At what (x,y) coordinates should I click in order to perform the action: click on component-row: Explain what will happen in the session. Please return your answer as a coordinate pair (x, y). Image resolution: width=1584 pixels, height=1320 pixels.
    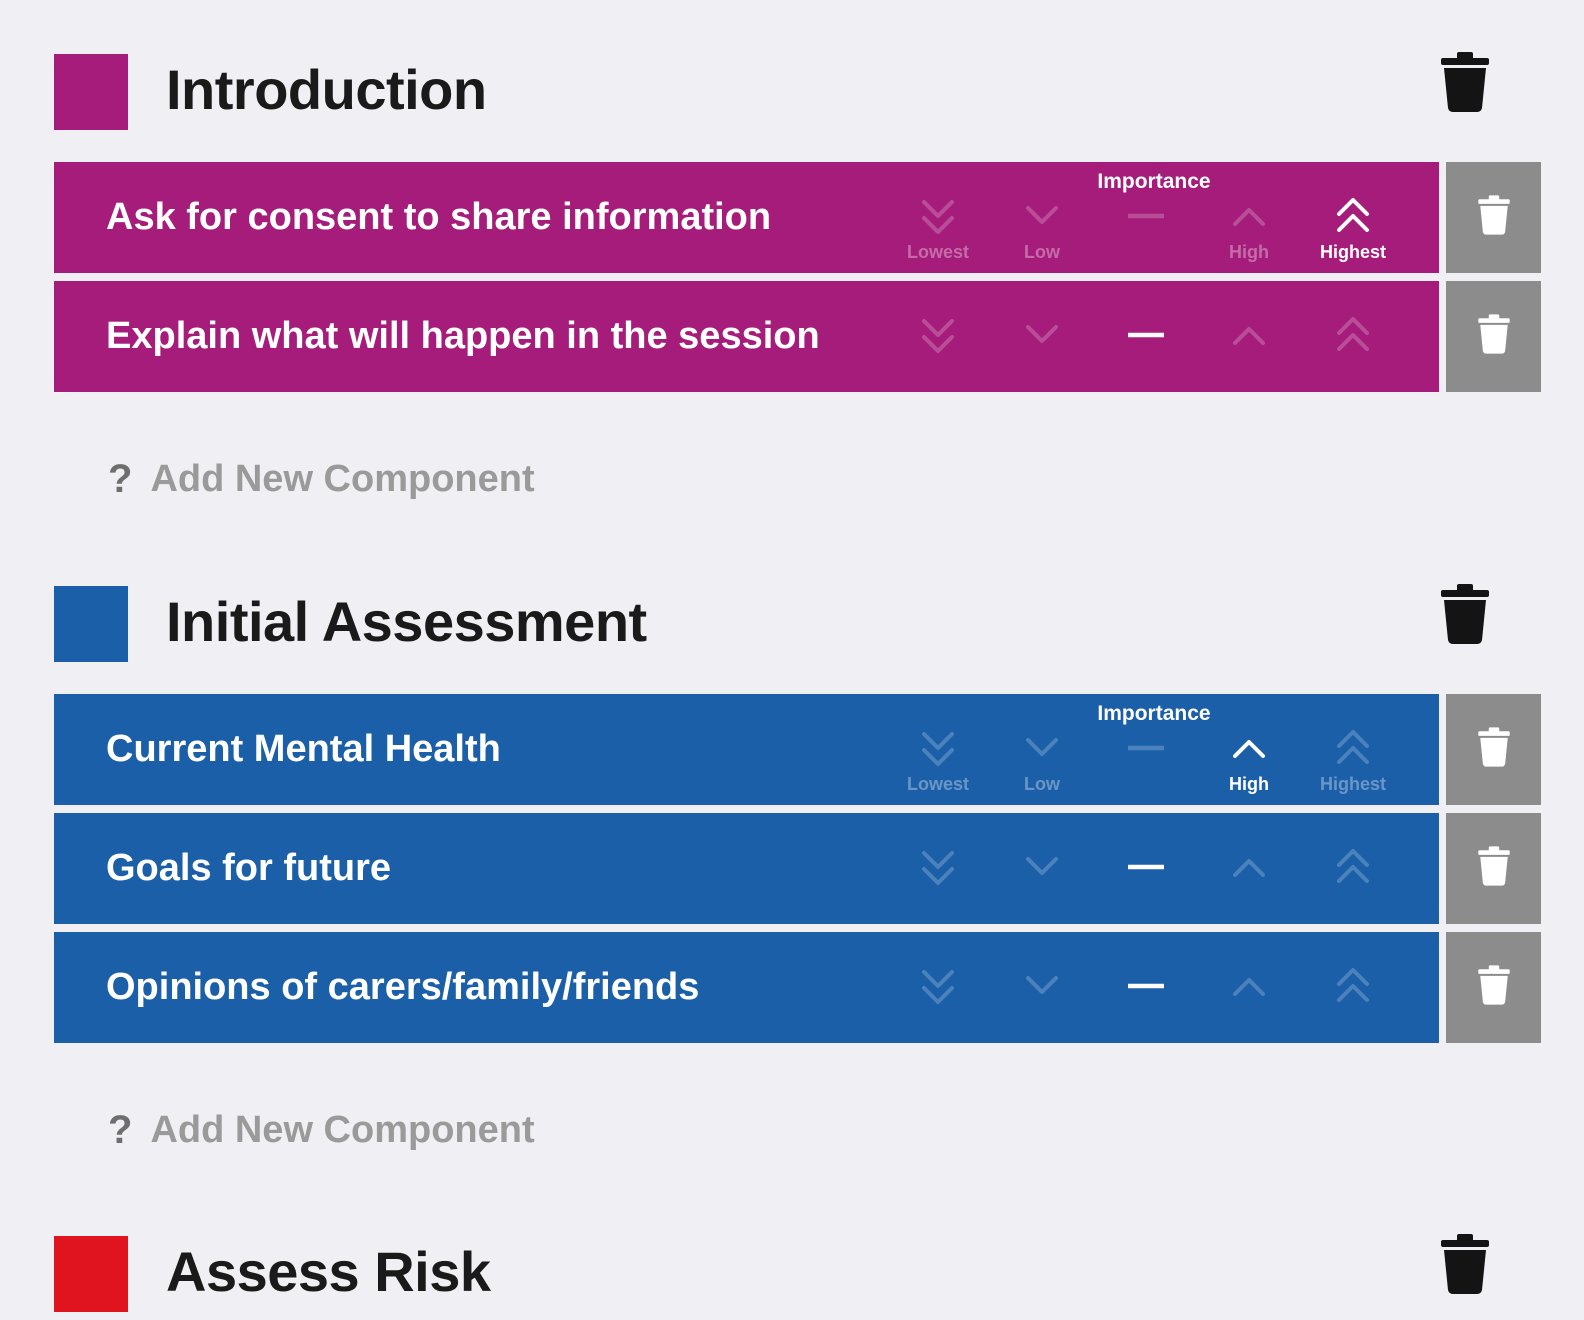
    Looking at the image, I should click on (797, 336).